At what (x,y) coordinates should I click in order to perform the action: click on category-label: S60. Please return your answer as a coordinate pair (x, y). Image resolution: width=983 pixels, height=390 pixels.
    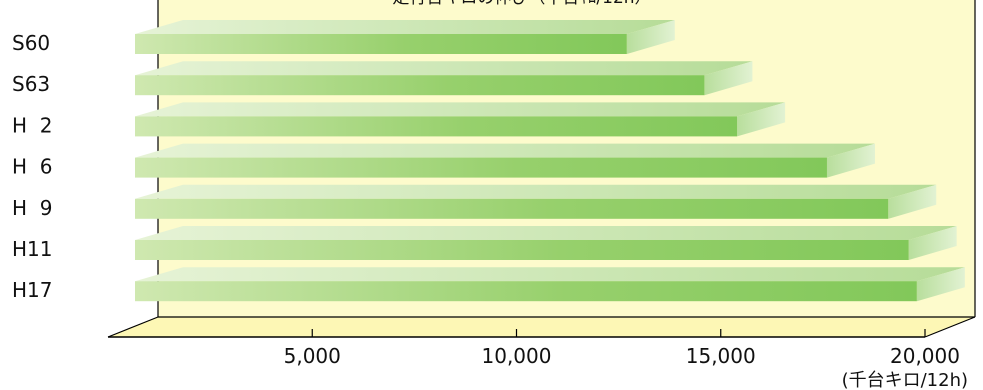
    Looking at the image, I should click on (31, 43).